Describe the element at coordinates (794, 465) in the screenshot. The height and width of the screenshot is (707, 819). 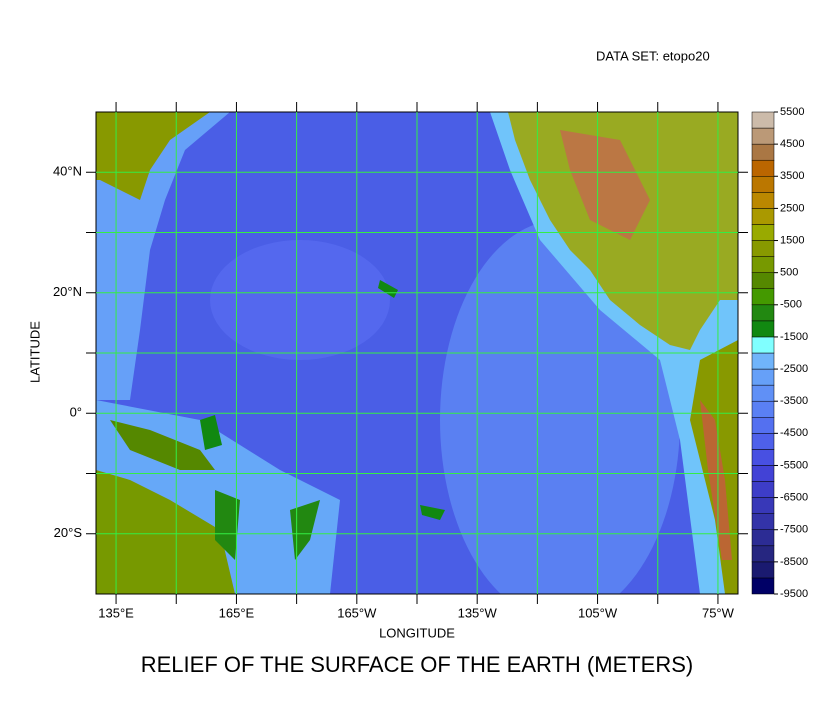
I see `colorbar-label: -5500` at that location.